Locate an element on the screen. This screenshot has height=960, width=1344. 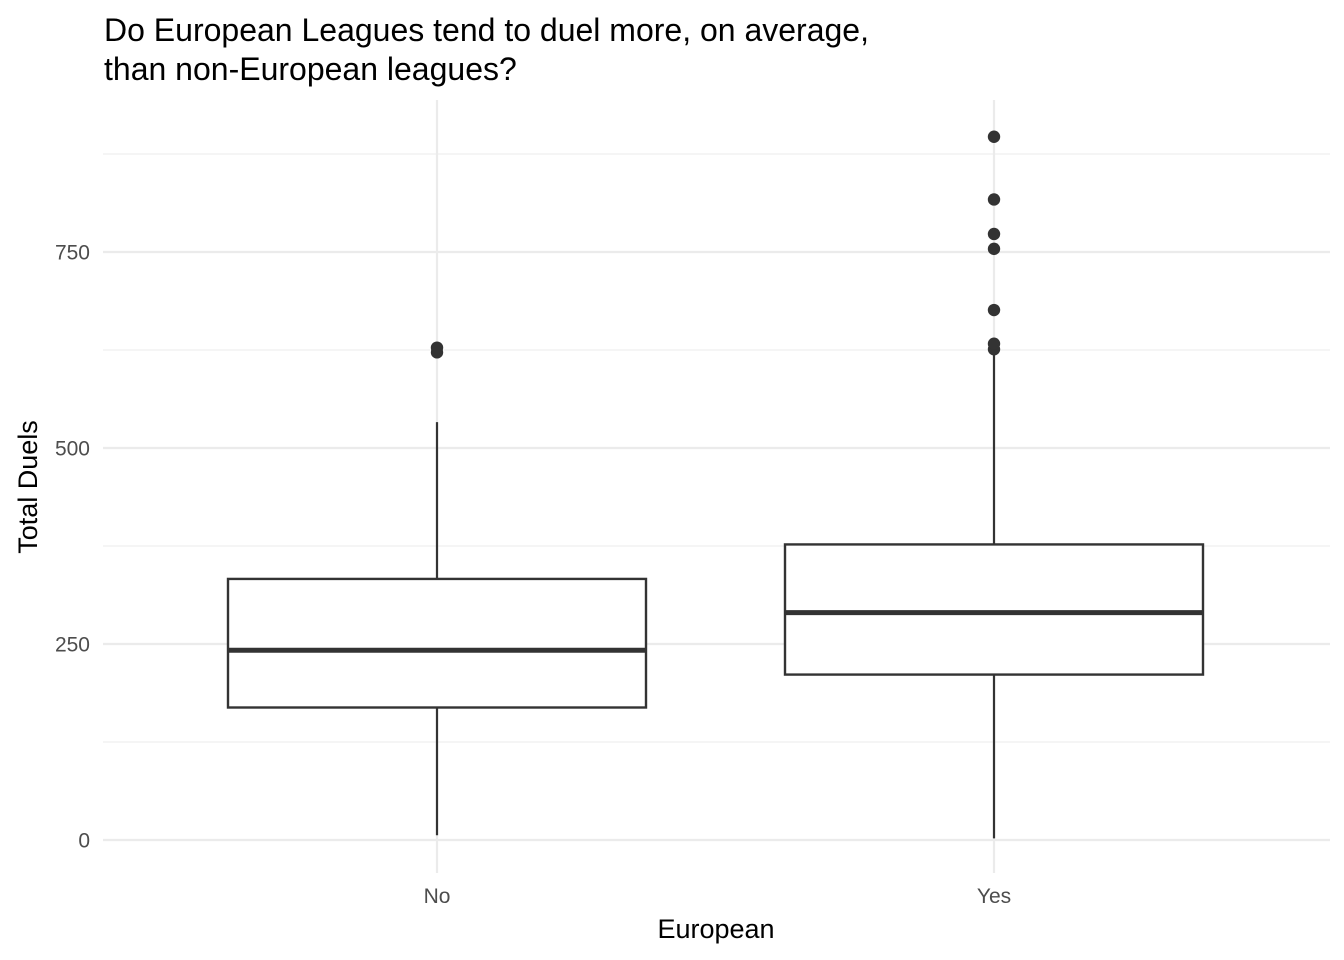
y-tick-label: 500 is located at coordinates (72, 449).